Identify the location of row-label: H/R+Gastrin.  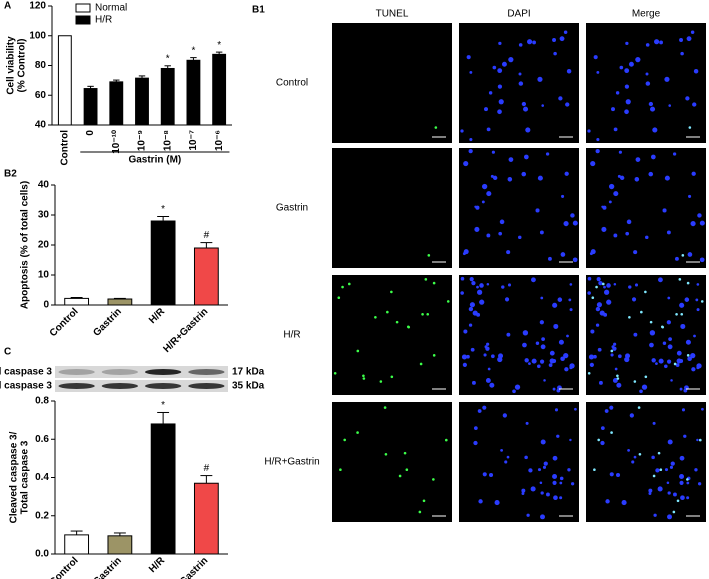
(291, 462).